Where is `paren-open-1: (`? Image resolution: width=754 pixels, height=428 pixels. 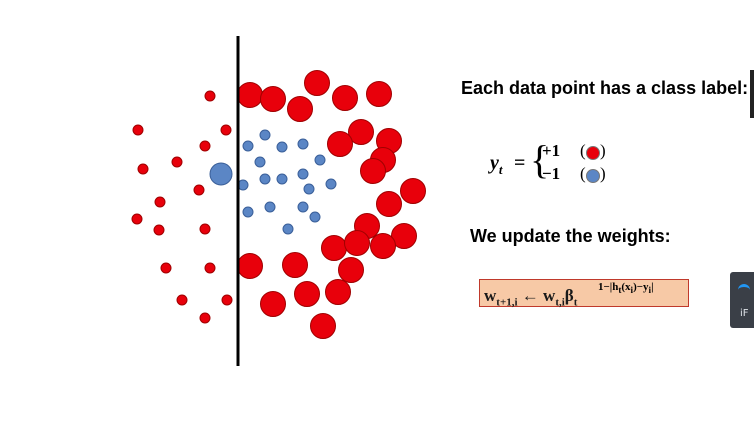
paren-open-1: ( is located at coordinates (583, 150).